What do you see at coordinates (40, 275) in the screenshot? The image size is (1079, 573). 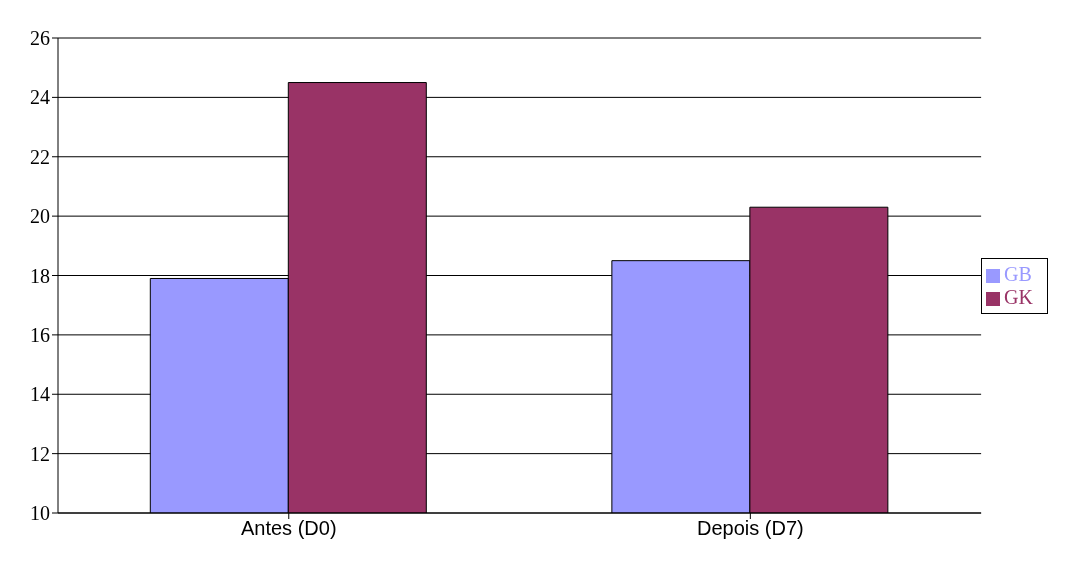 I see `y-tick-label: 18` at bounding box center [40, 275].